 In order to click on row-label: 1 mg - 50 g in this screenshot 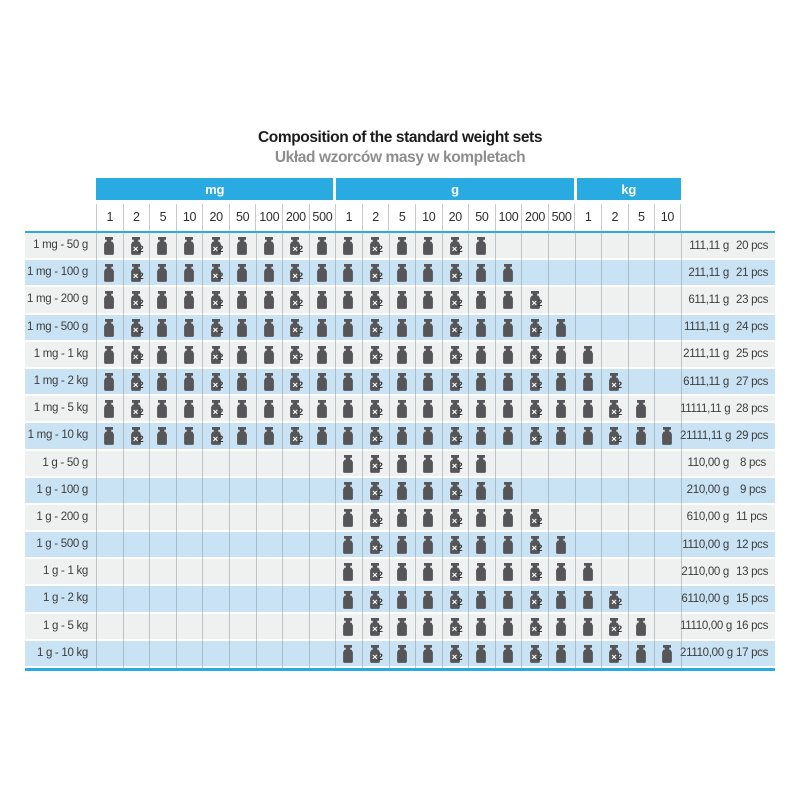, I will do `click(60, 245)`.